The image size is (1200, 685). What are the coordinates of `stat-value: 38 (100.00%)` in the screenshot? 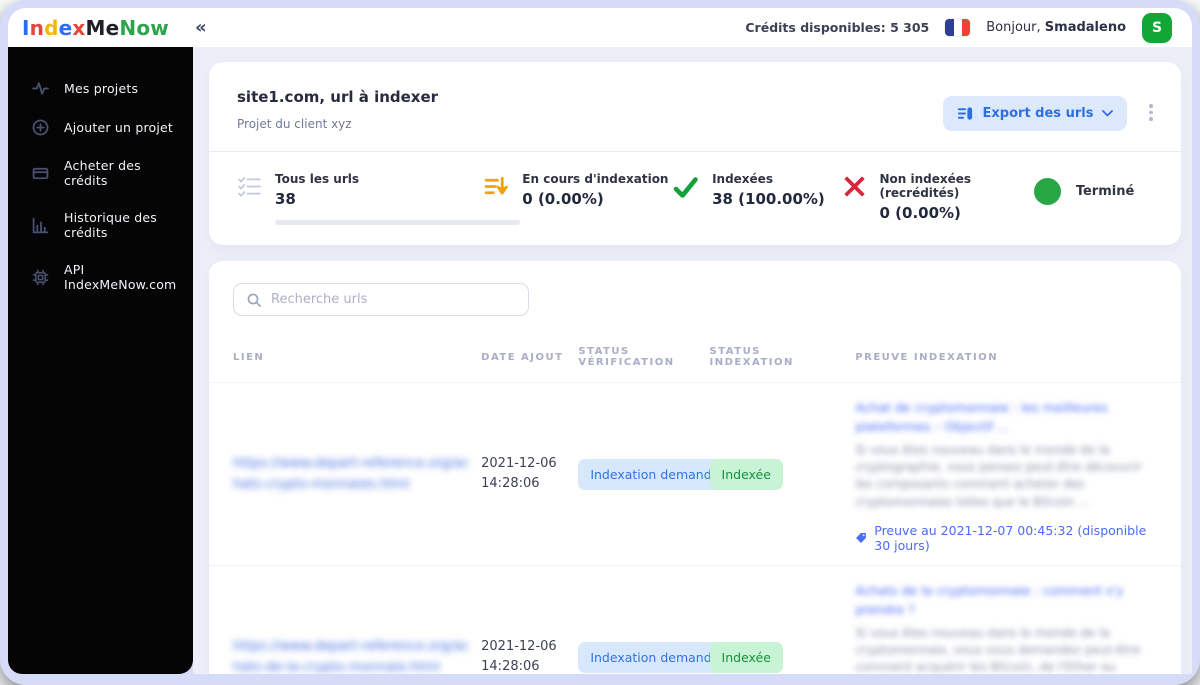 It's located at (768, 199).